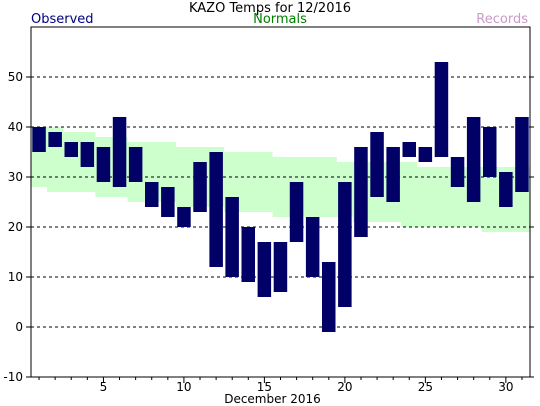 The image size is (540, 406). Describe the element at coordinates (280, 19) in the screenshot. I see `legend-normals: Normals` at that location.